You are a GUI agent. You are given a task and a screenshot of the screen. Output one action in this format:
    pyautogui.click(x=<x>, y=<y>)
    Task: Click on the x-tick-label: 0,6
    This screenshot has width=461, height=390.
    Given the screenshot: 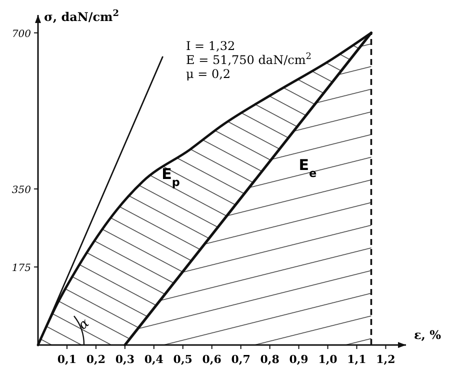 What is the action you would take?
    pyautogui.click(x=212, y=359)
    